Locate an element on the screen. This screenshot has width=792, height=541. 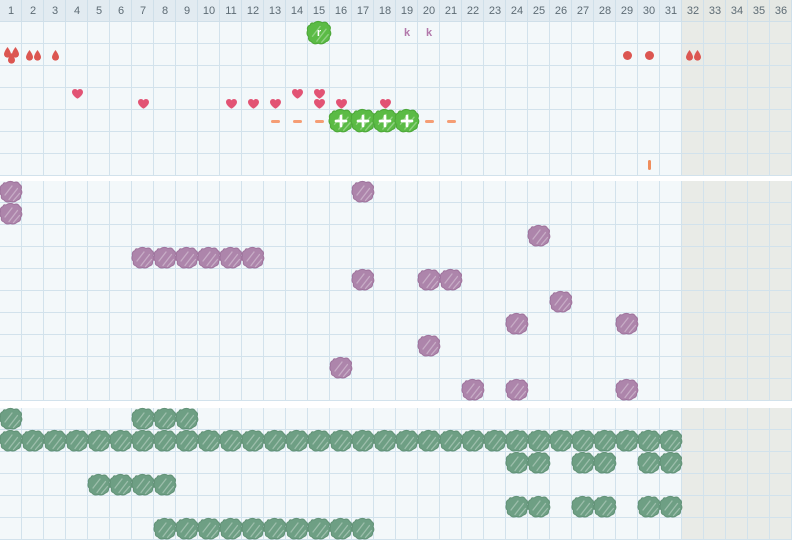
tick-mark-icon is located at coordinates (649, 165).